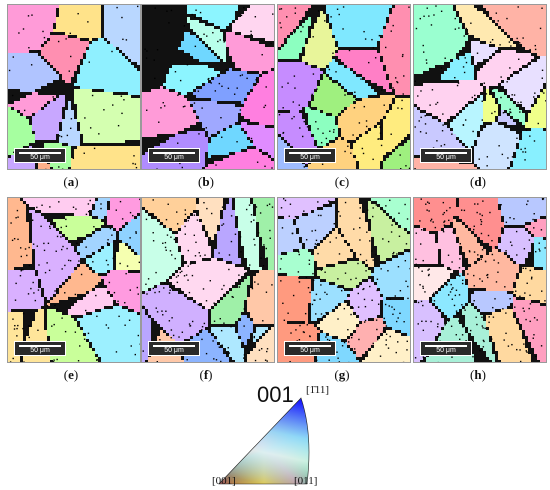 This screenshot has height=490, width=550. I want to click on ebsd-map-f: 50 μm, so click(208, 280).